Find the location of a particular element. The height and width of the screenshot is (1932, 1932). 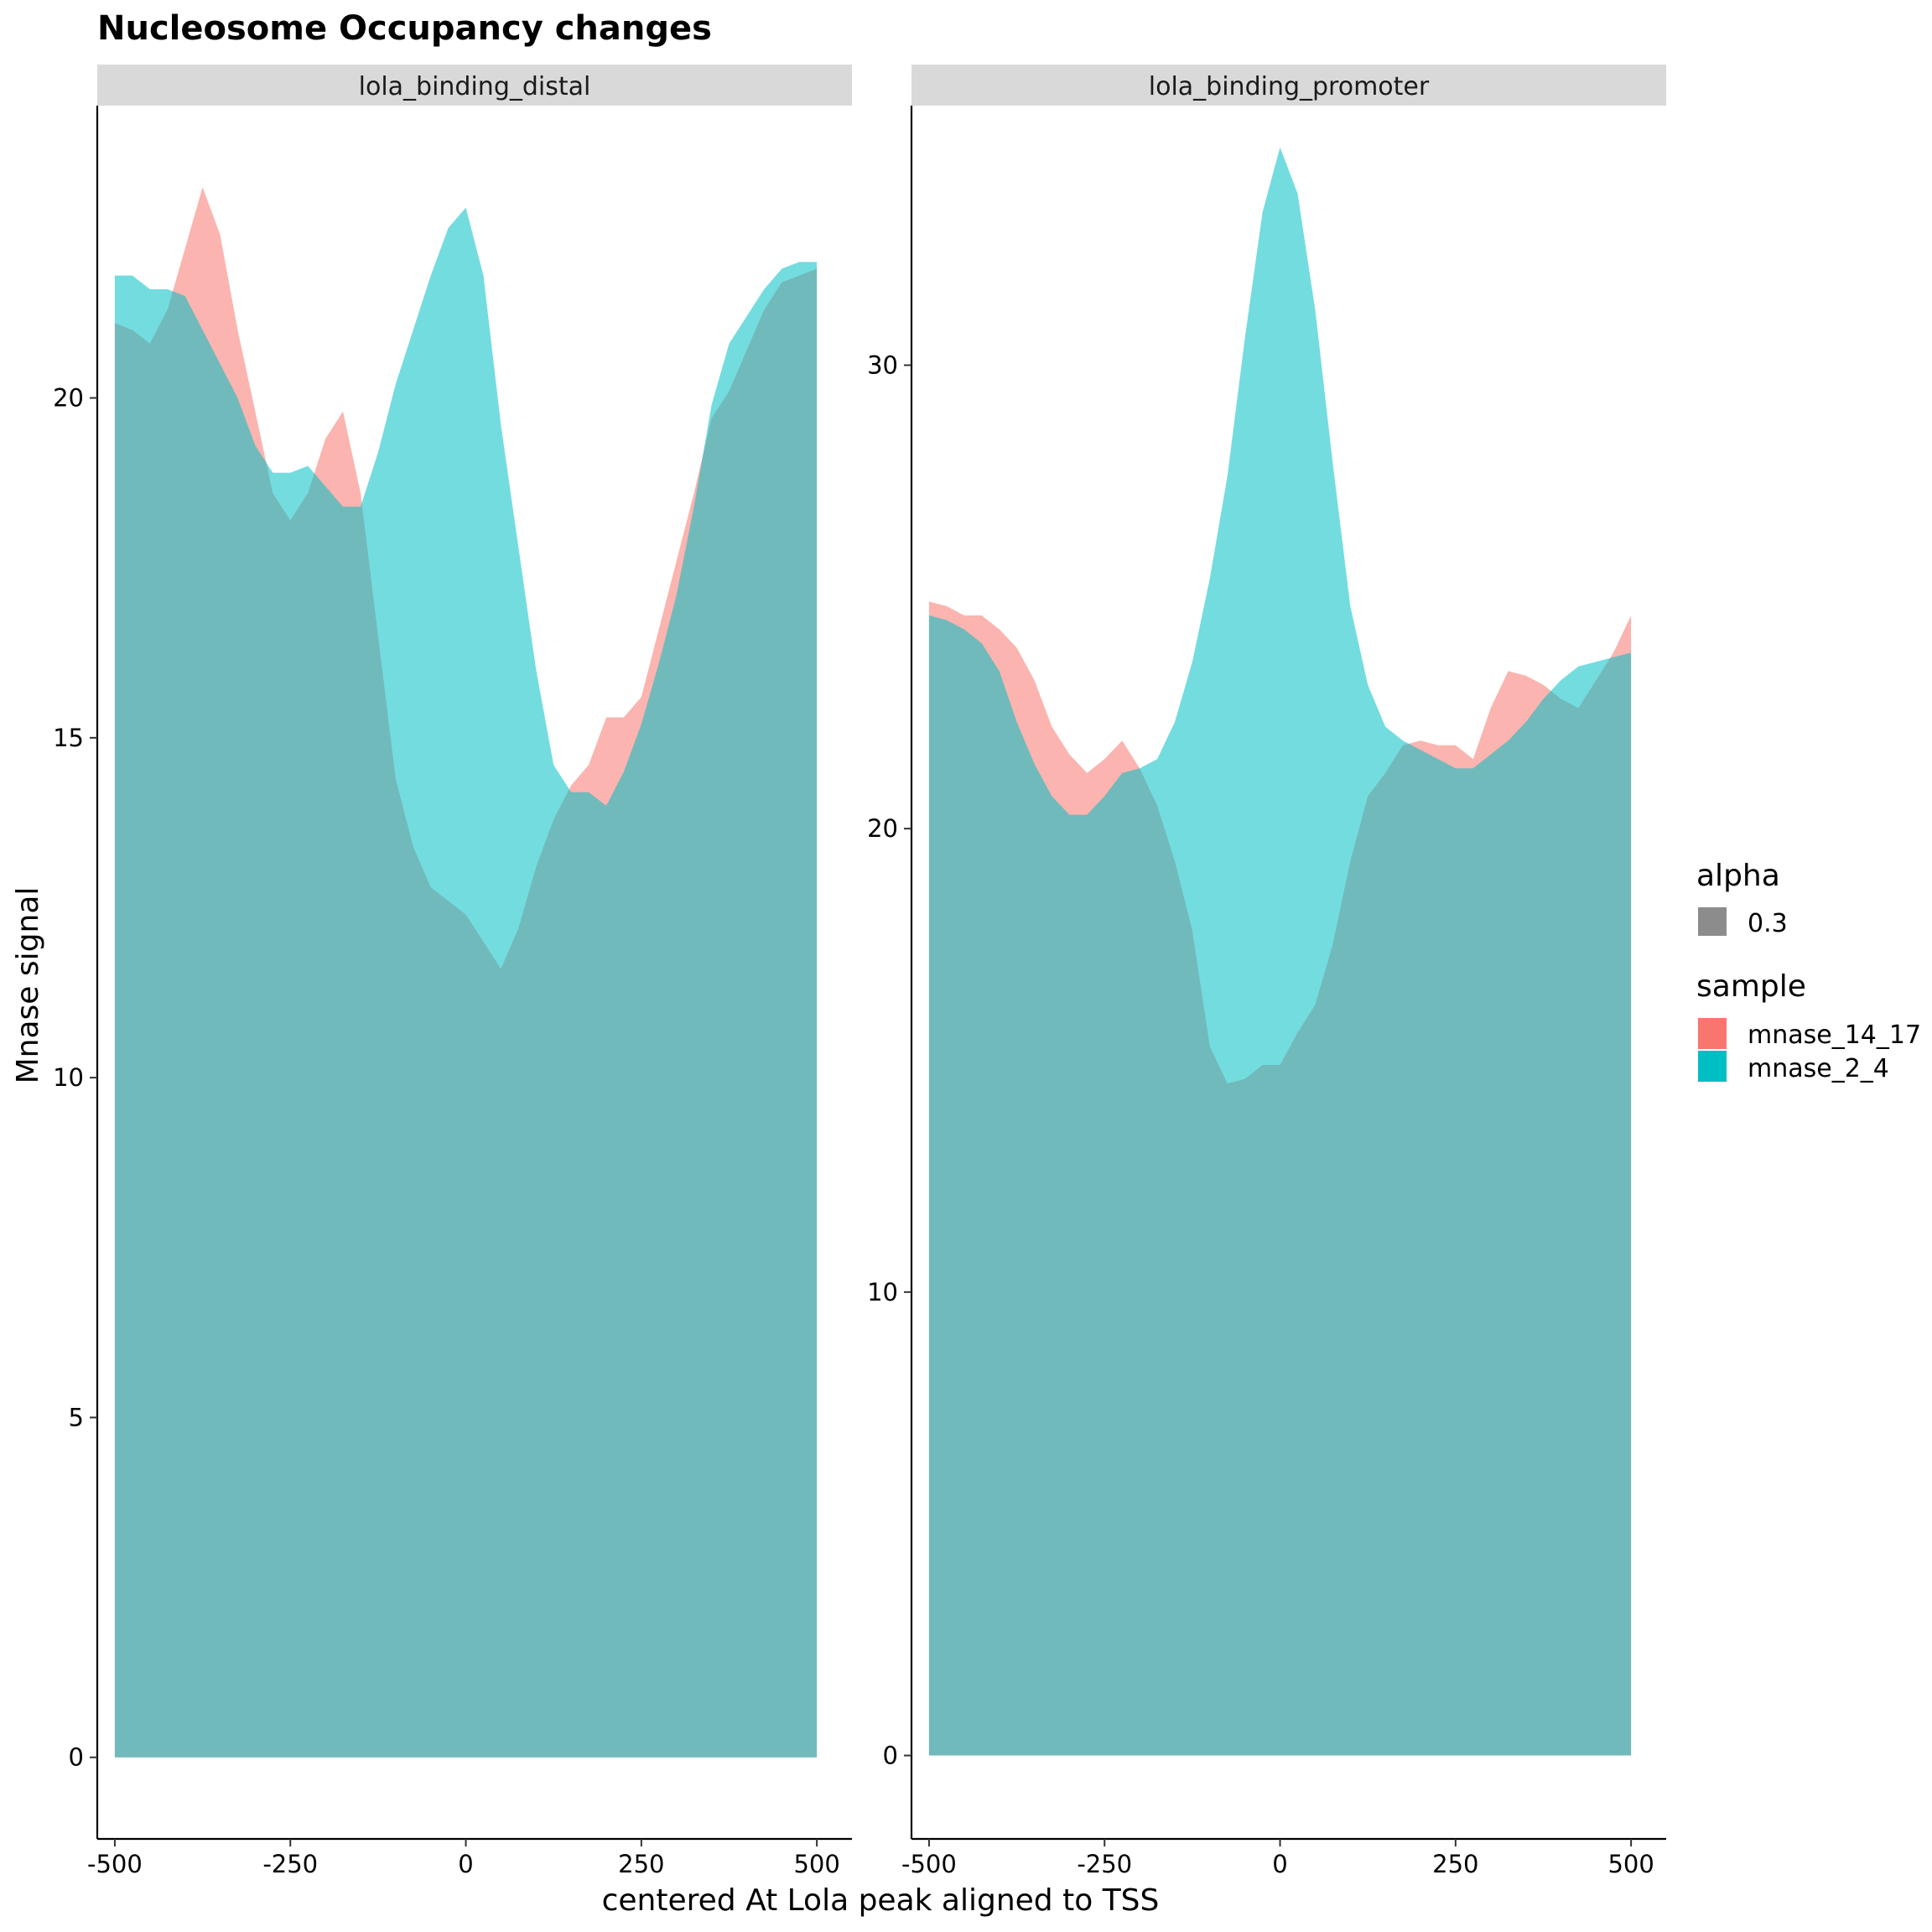

facet-strip-label: lola_binding_distal is located at coordinates (475, 86).